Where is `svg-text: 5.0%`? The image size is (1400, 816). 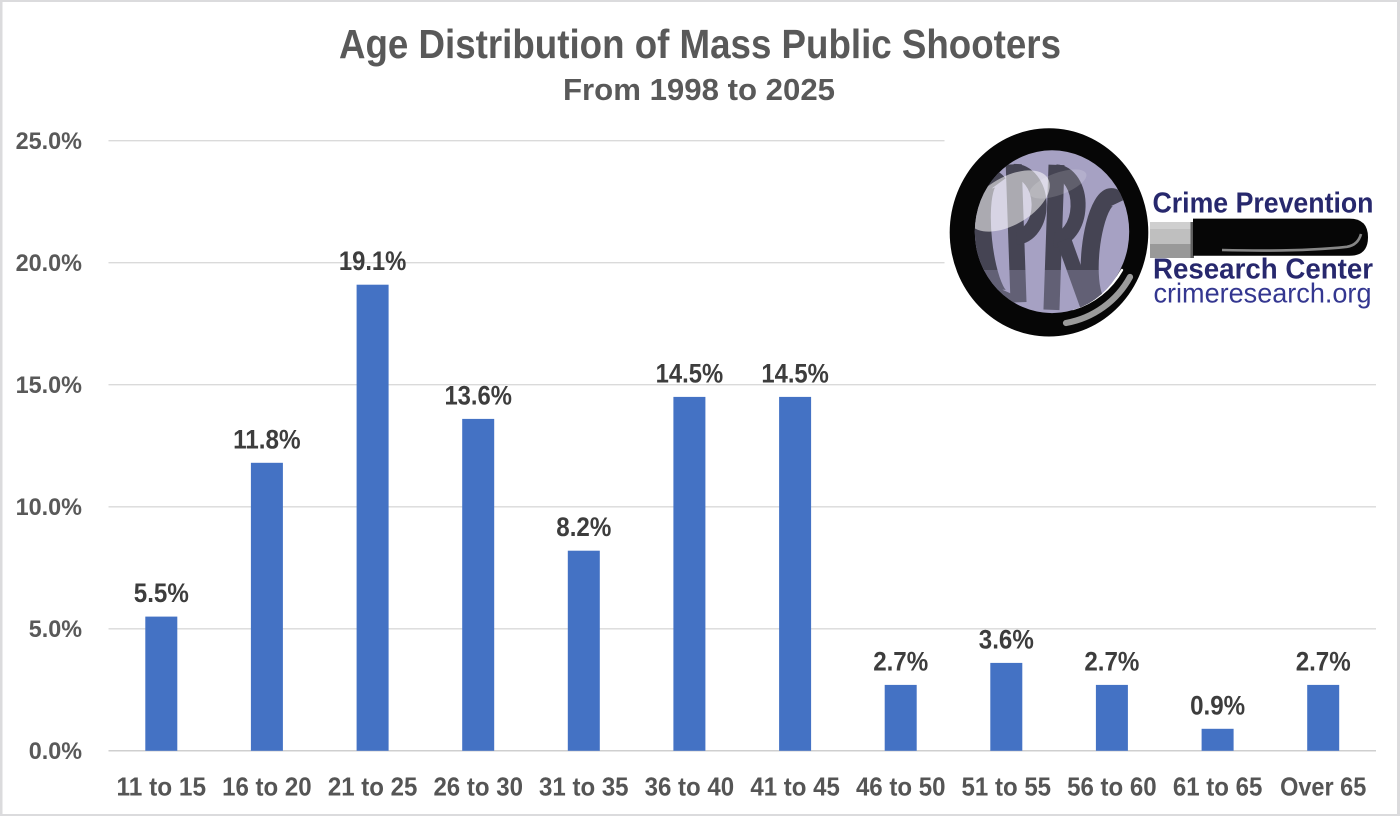 svg-text: 5.0% is located at coordinates (56, 629).